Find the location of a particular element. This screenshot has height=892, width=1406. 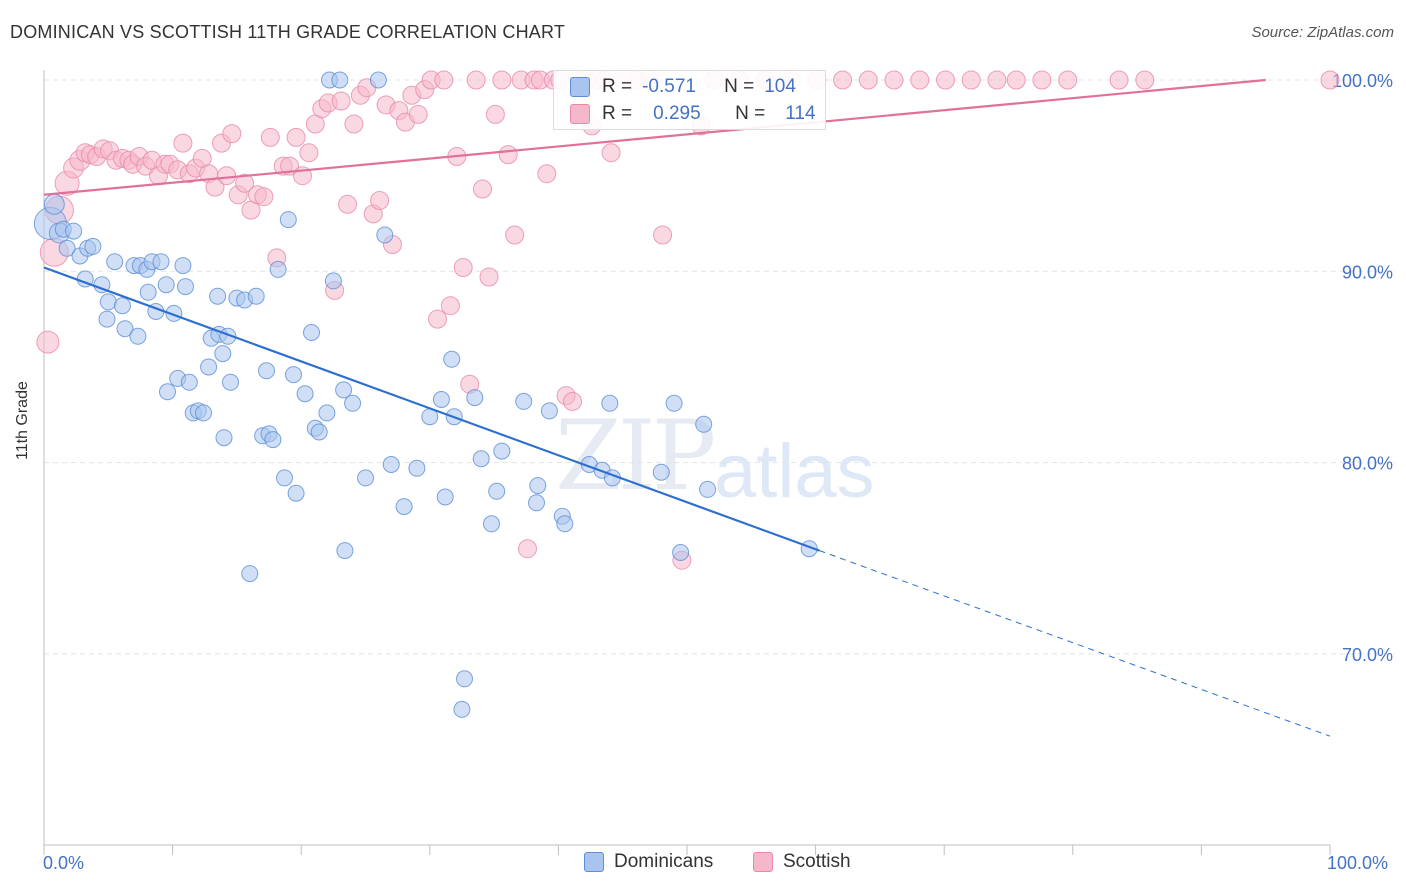

r-value: -0.571 is located at coordinates (669, 86).